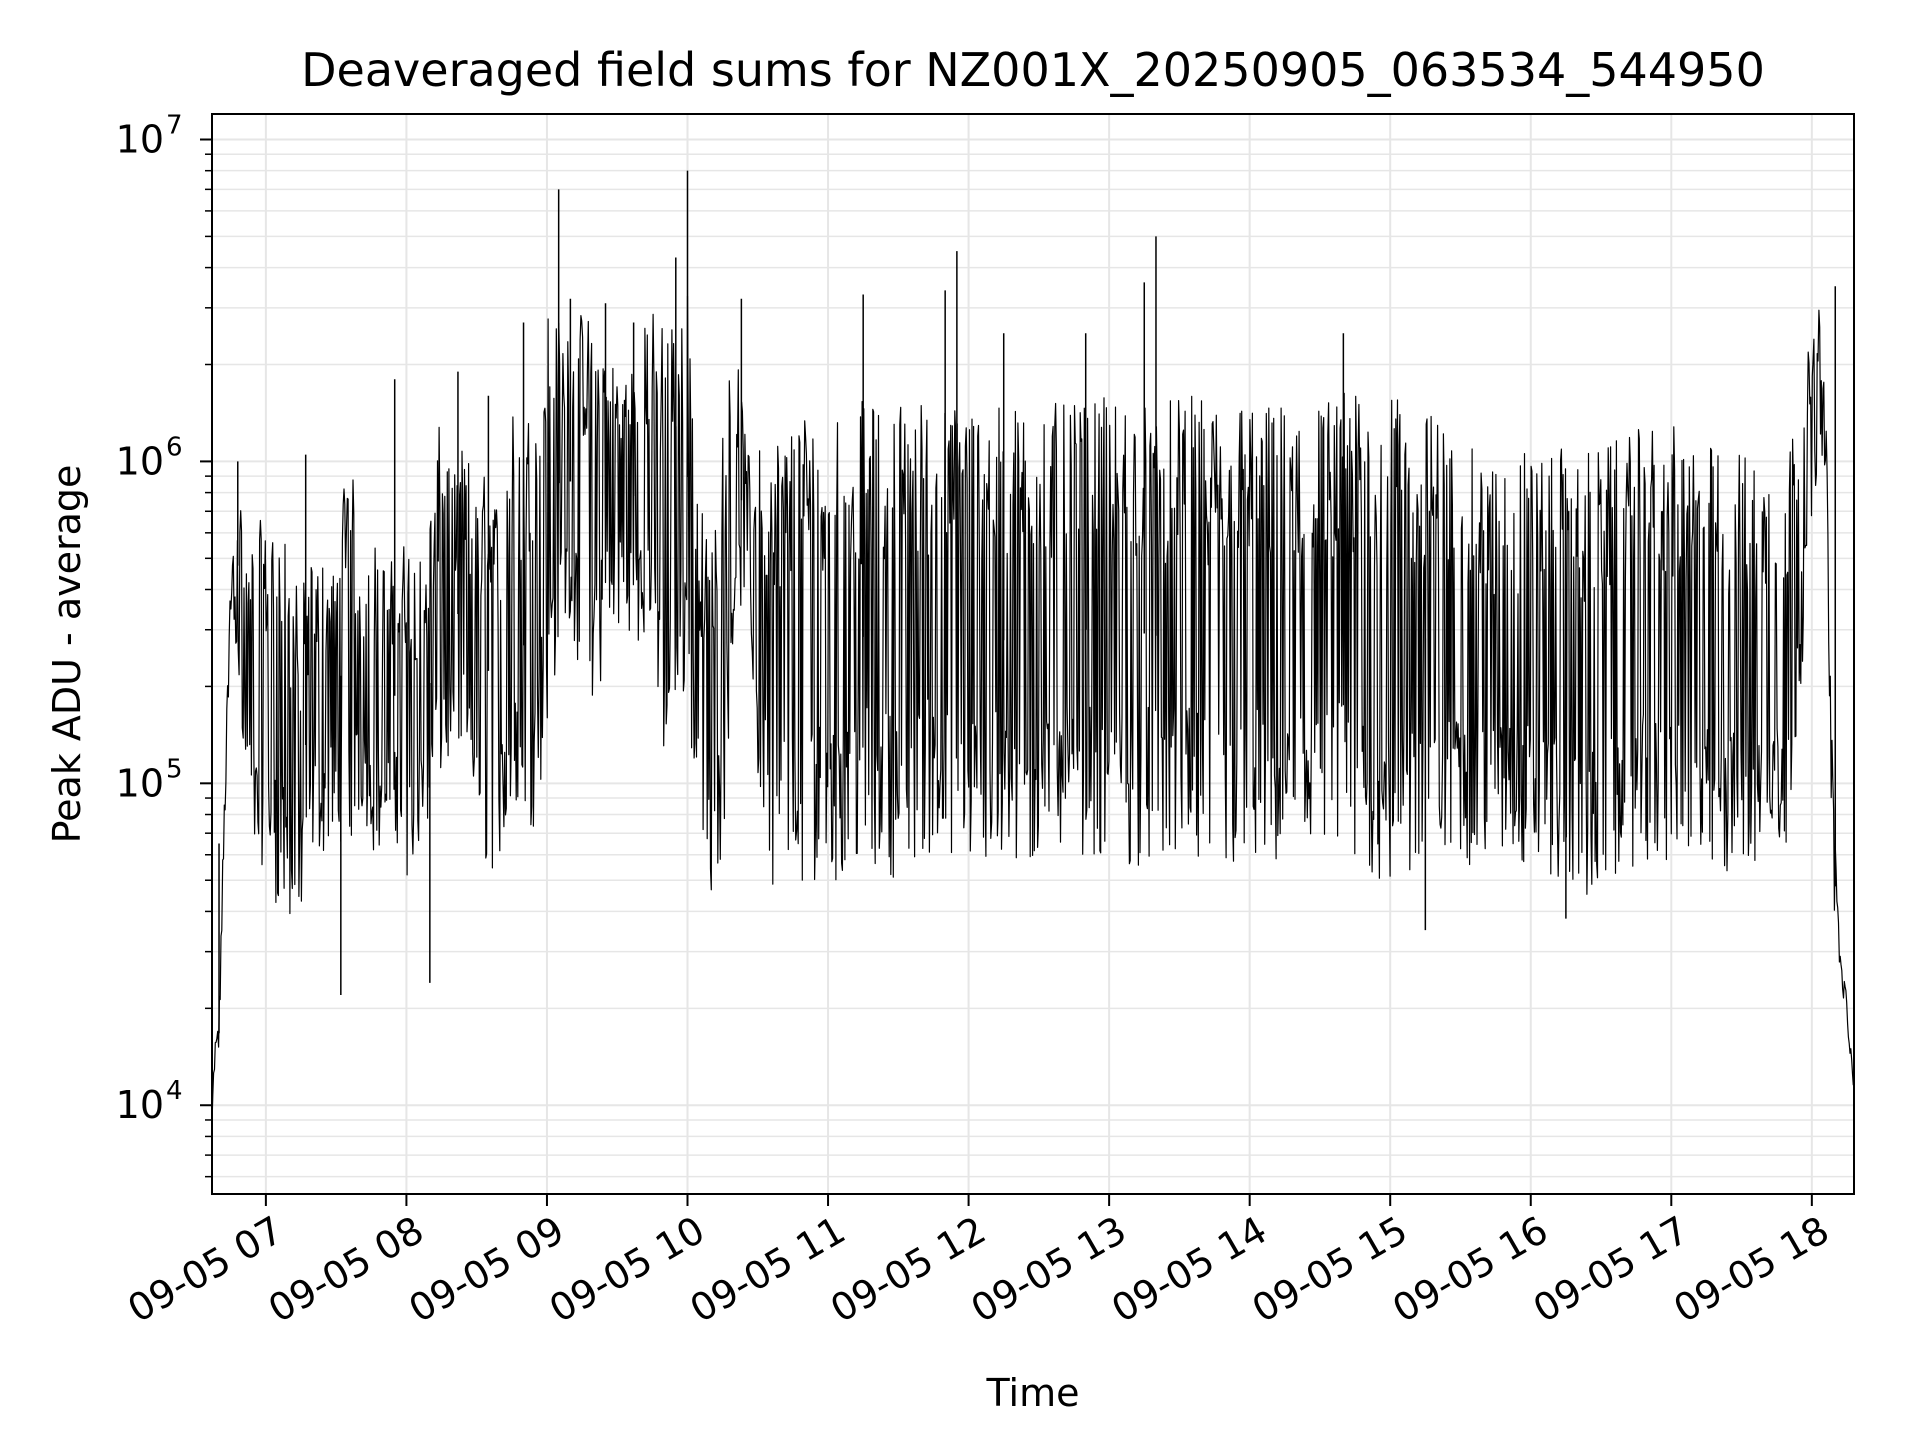 The width and height of the screenshot is (1920, 1445). I want to click on y-tick-exponent: 4, so click(174, 1091).